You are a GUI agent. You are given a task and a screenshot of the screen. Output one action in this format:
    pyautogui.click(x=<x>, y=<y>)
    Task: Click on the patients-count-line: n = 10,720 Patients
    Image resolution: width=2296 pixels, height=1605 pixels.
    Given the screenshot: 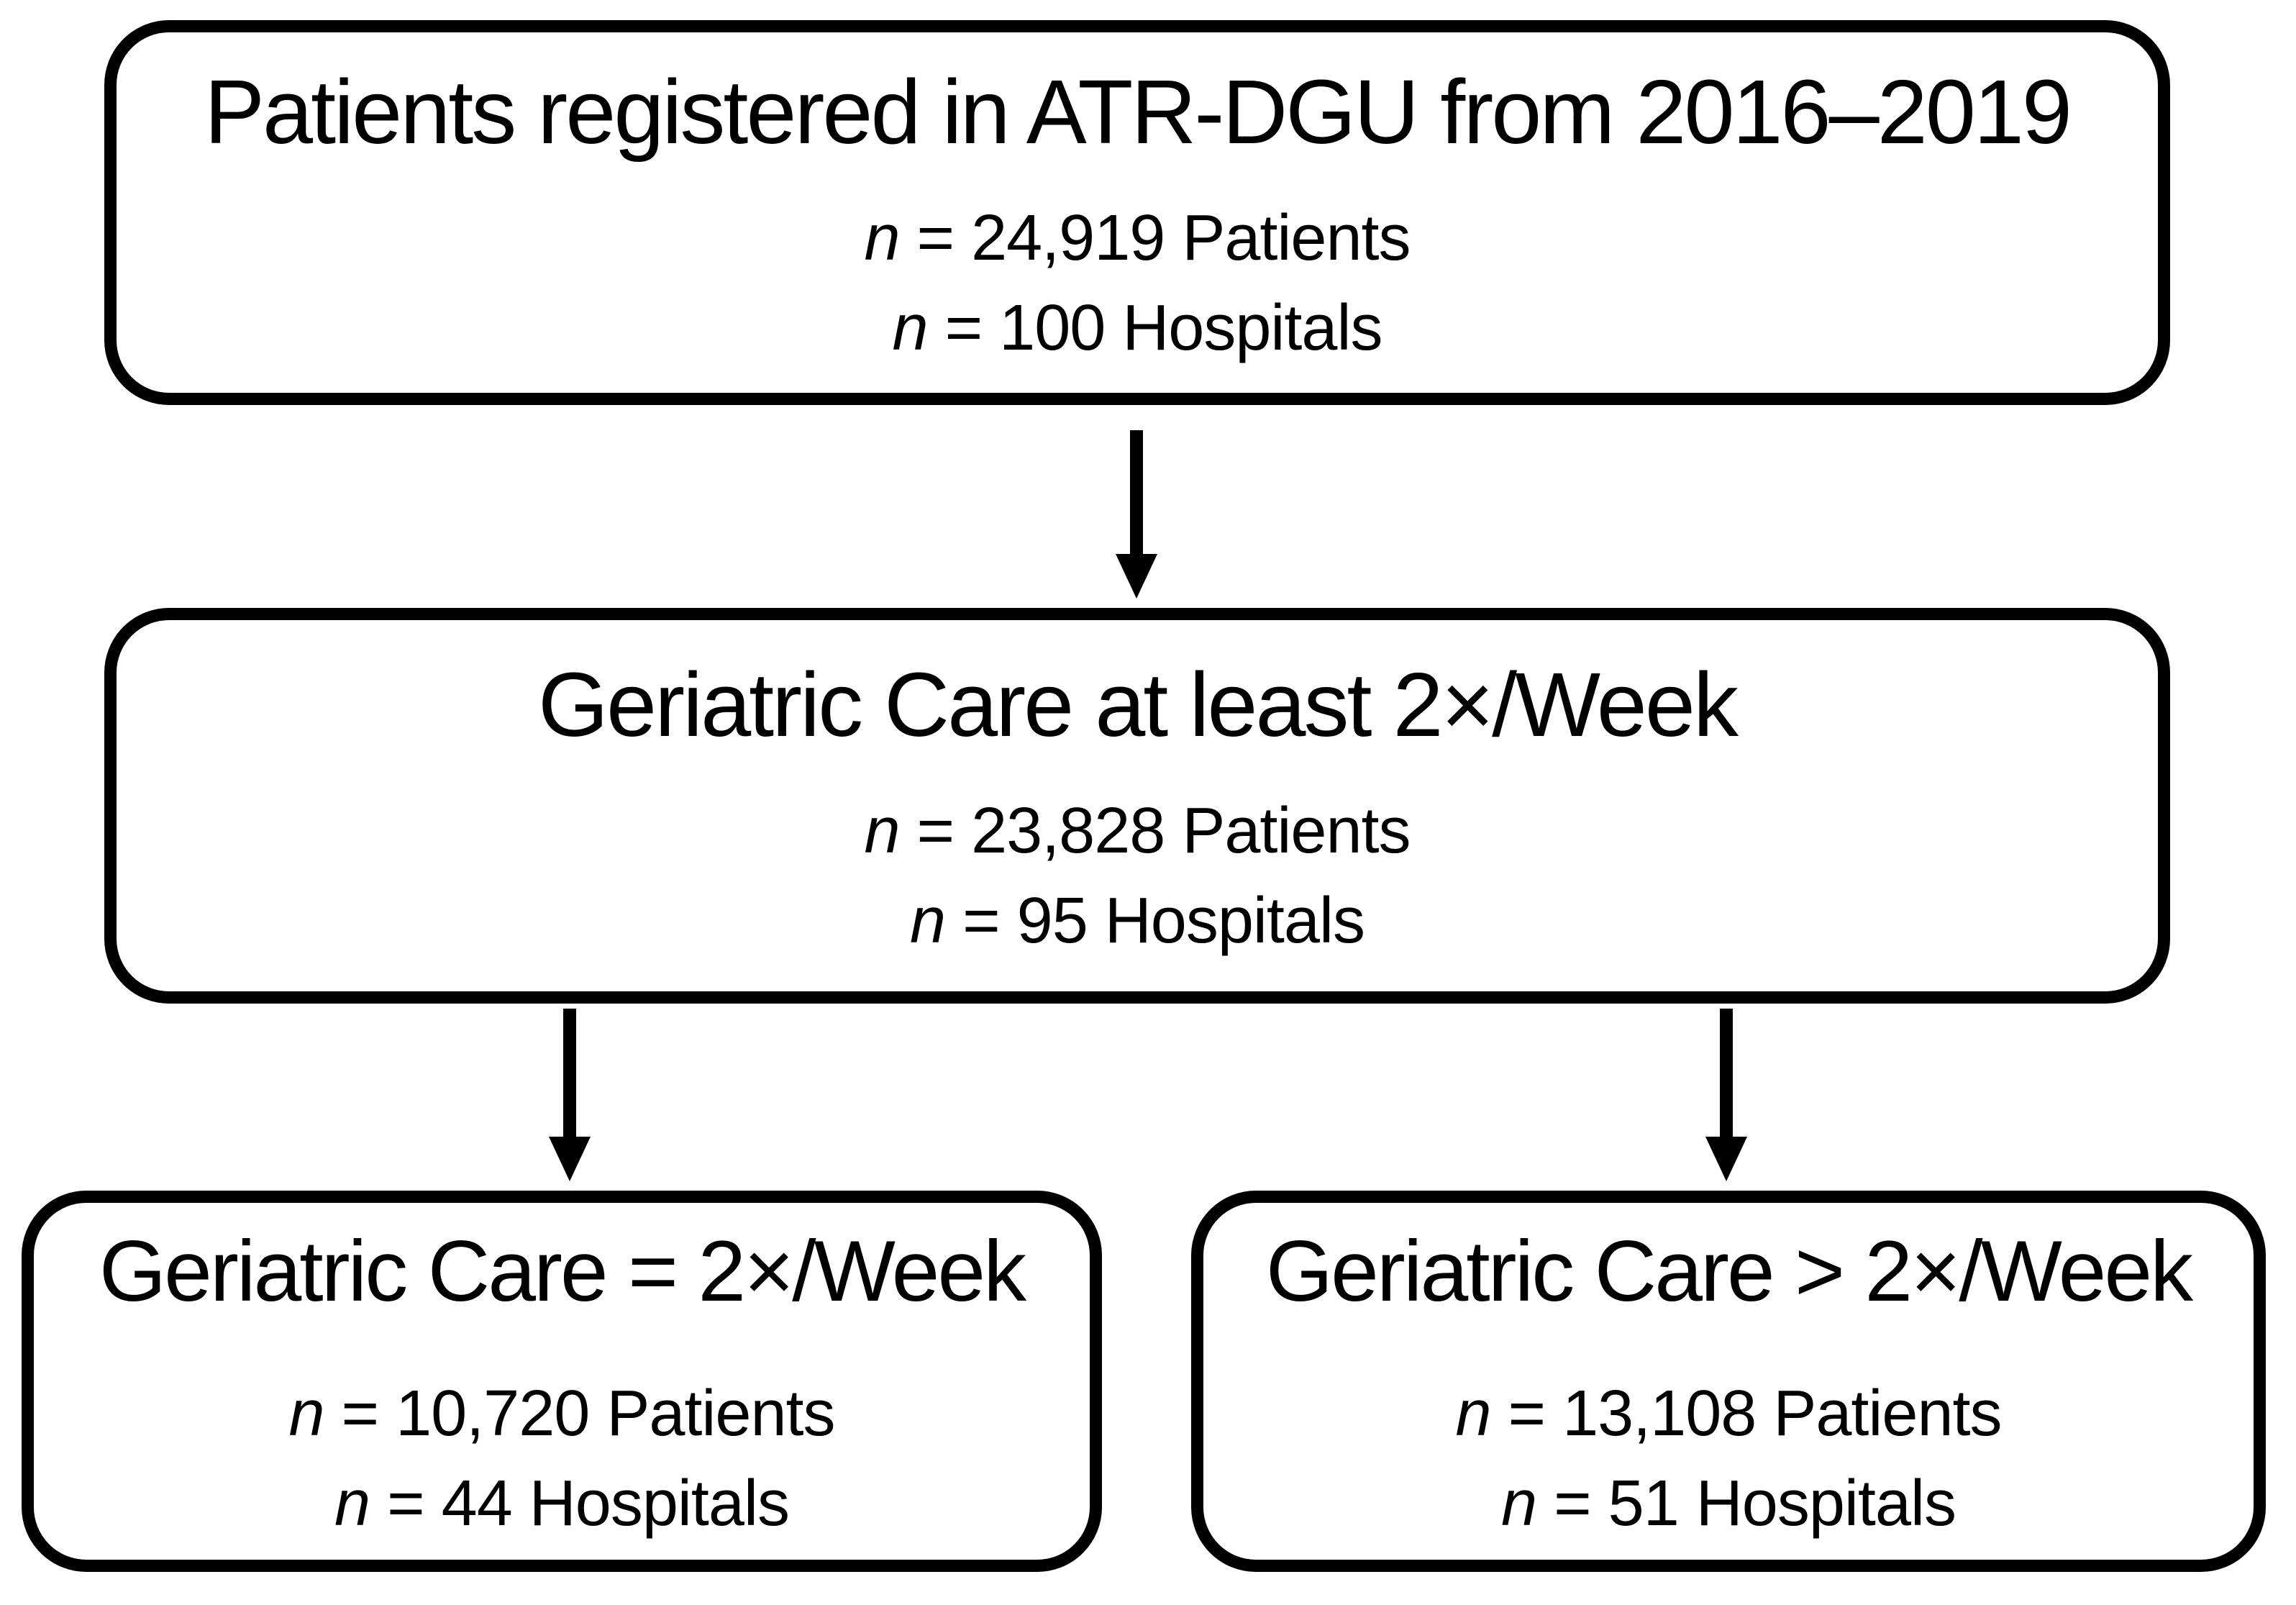 What is the action you would take?
    pyautogui.click(x=562, y=1413)
    